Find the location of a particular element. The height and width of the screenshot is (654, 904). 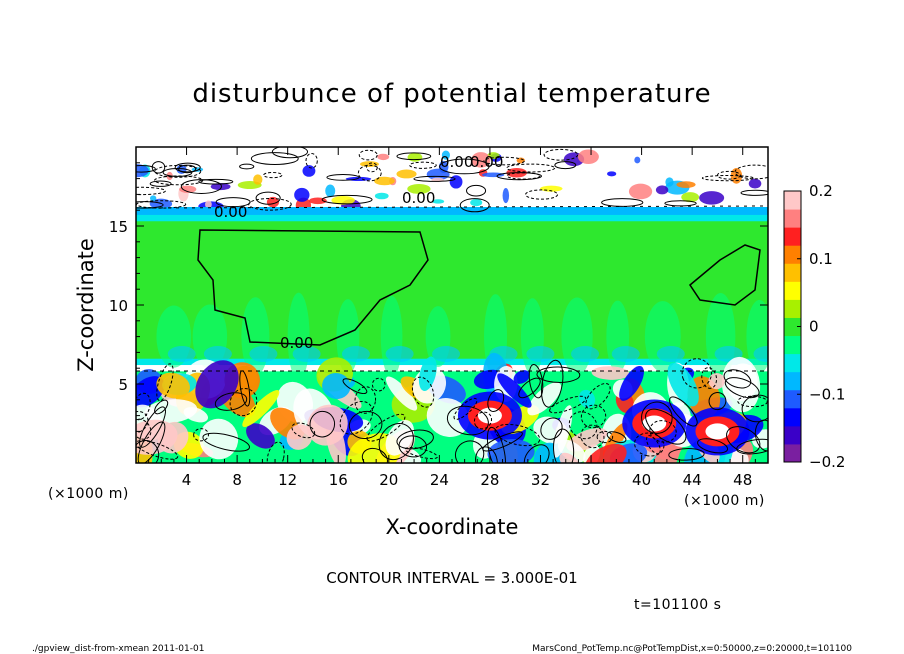

x-tick-label: 4 is located at coordinates (187, 480).